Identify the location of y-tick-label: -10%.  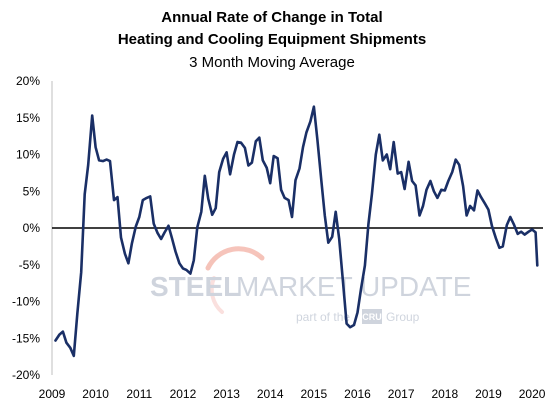
(26, 302).